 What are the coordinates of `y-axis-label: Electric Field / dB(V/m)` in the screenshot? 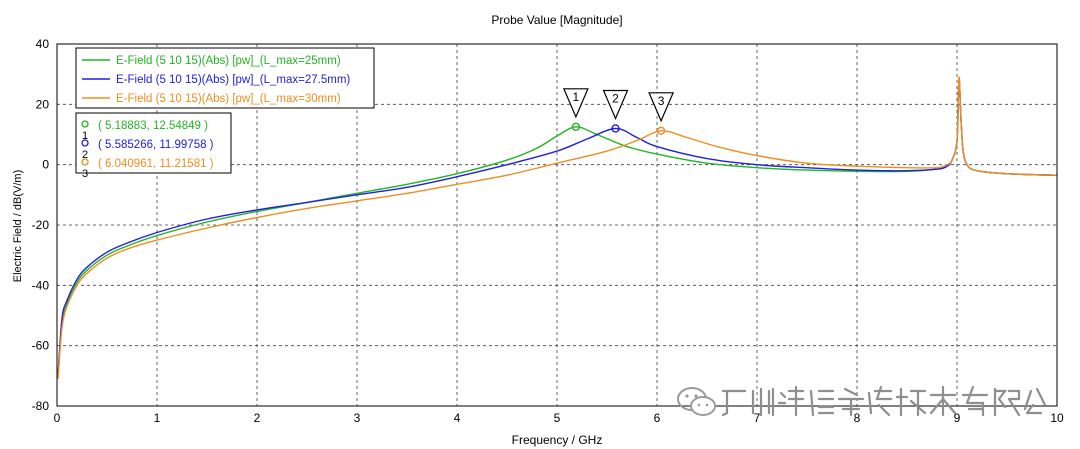 It's located at (18, 226).